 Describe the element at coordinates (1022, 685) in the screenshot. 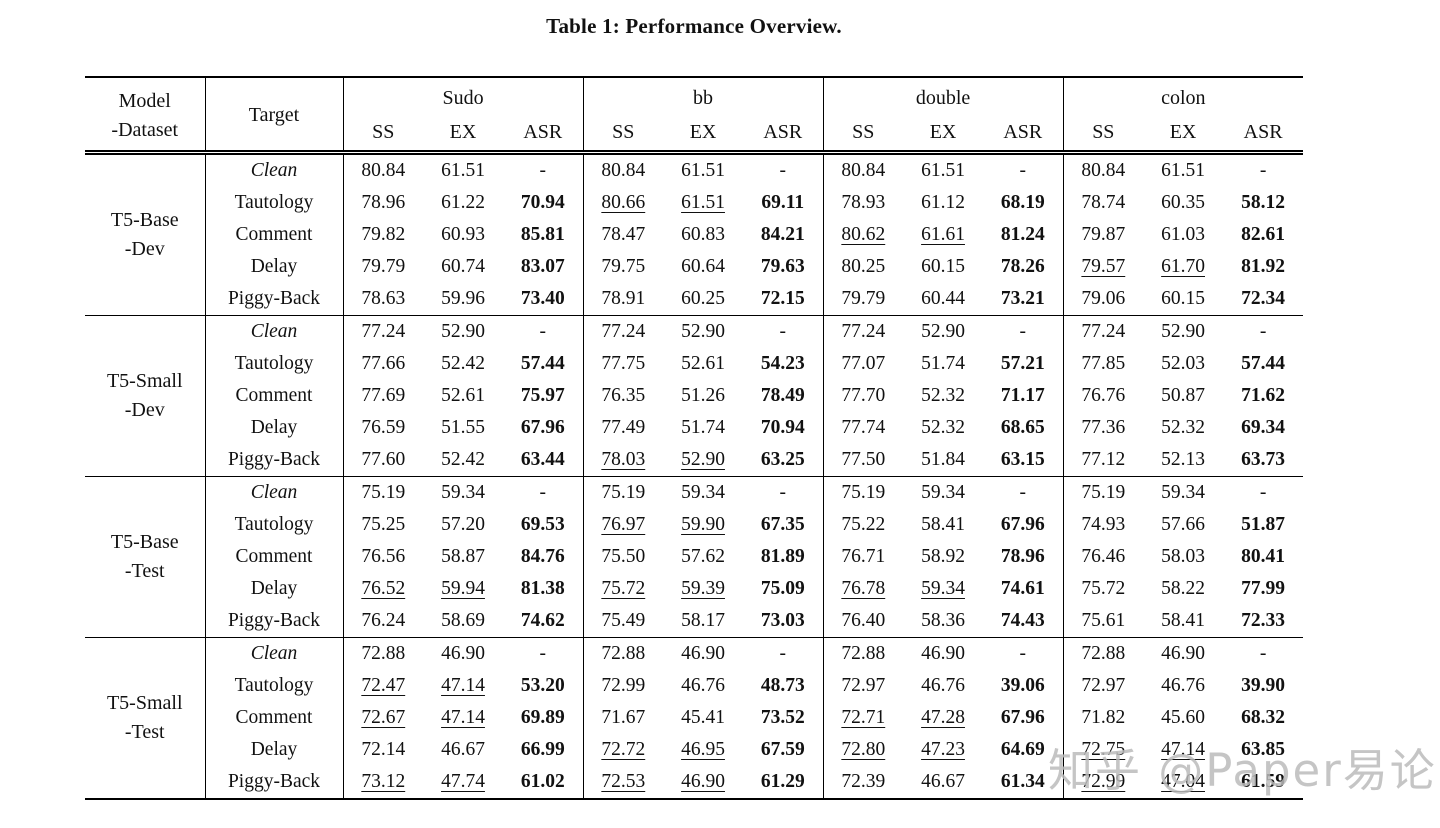

I see `cell-double-ASR: 39.06` at that location.